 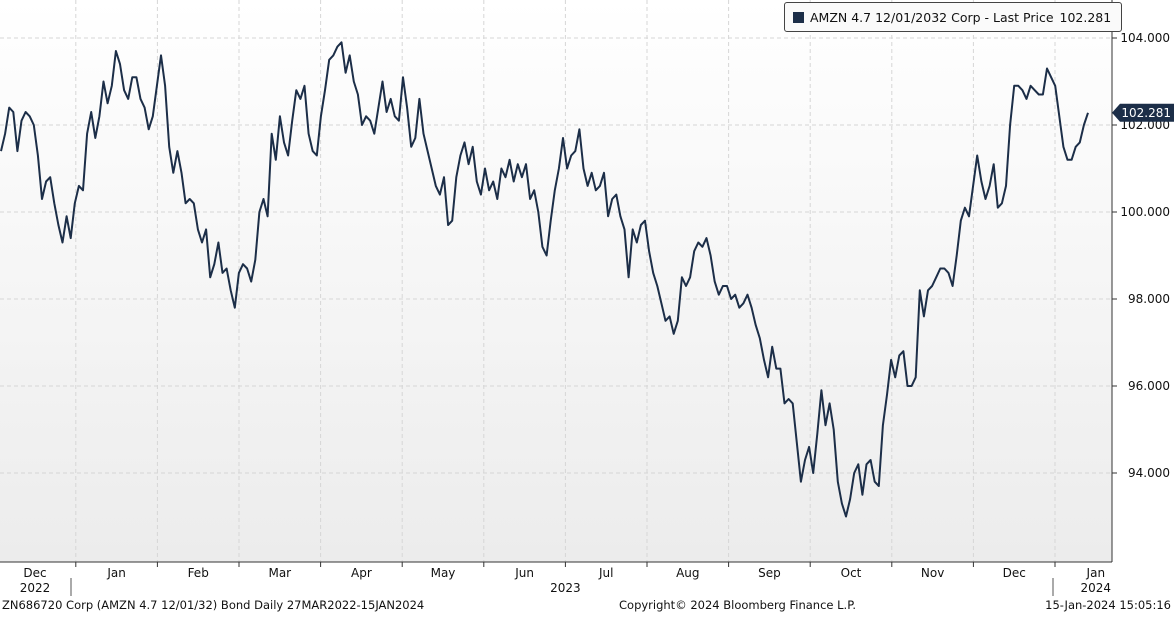 I want to click on footer-timestamp: 15-Jan-2024 15:05:16, so click(x=1108, y=605).